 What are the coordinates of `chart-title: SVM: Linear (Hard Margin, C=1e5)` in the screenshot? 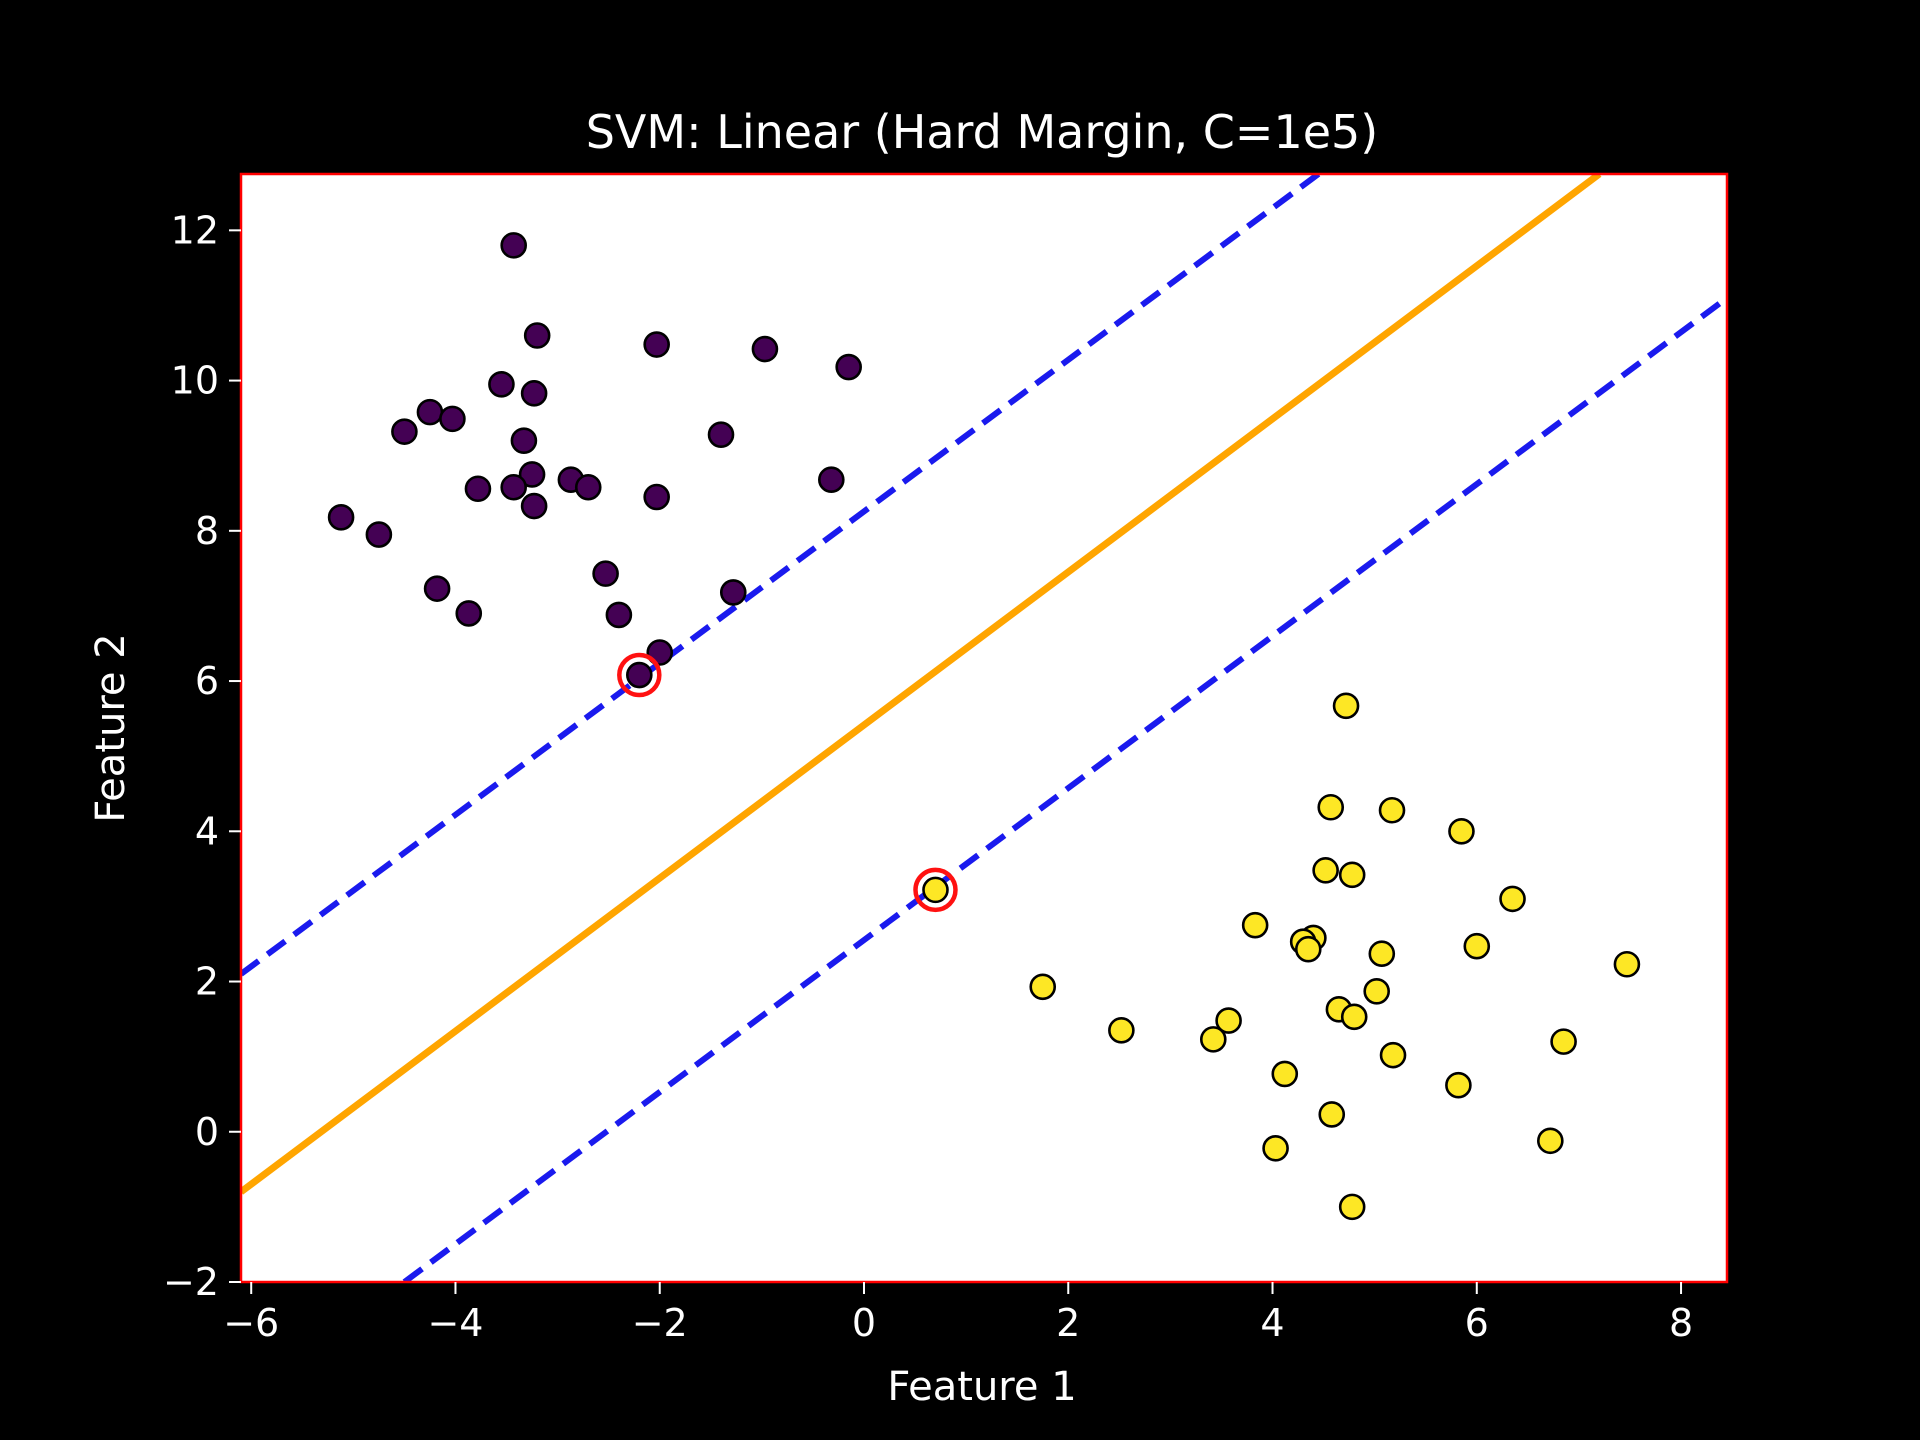 It's located at (982, 132).